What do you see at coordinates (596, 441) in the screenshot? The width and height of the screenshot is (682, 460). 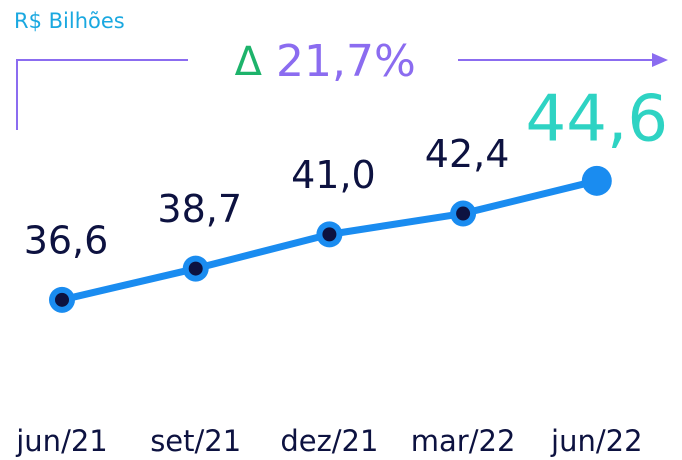 I see `x-tick-label: jun/22` at bounding box center [596, 441].